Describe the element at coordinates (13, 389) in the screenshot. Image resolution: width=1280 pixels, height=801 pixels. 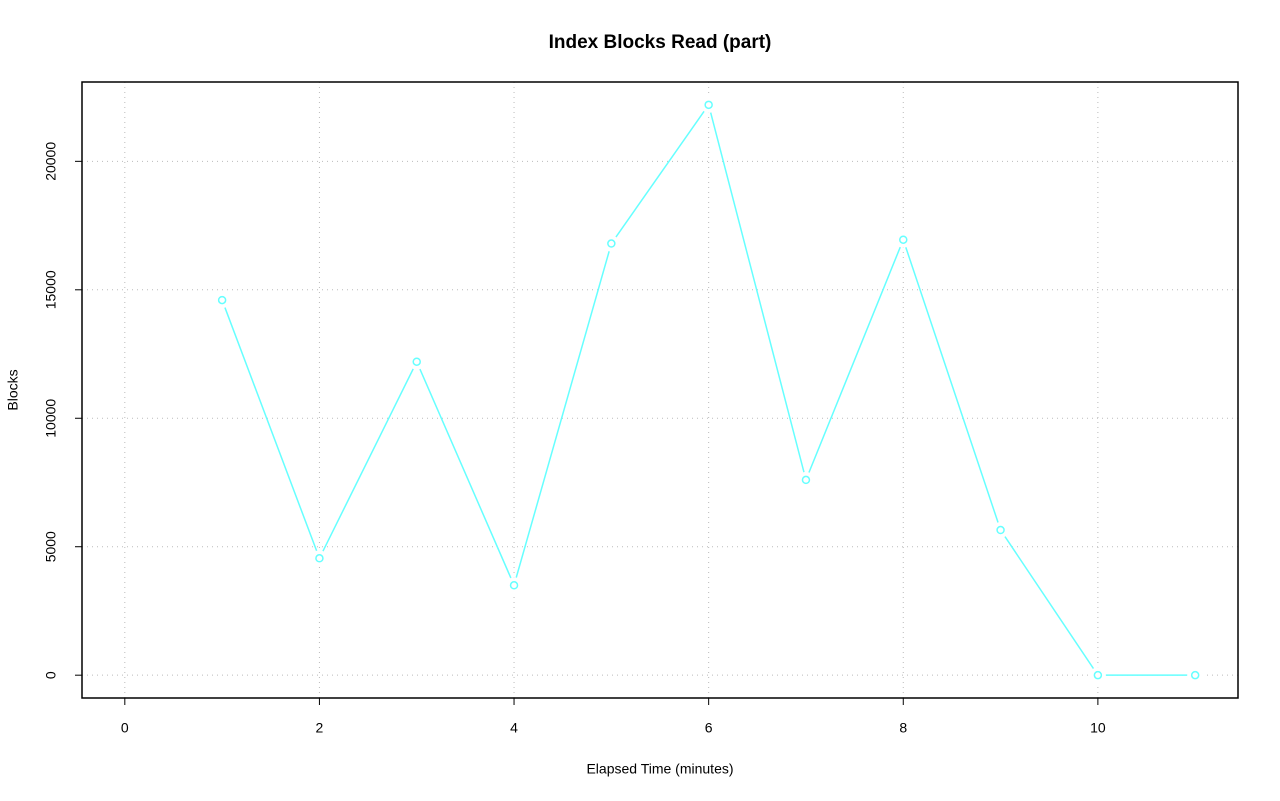
I see `y-axis-title: Blocks` at that location.